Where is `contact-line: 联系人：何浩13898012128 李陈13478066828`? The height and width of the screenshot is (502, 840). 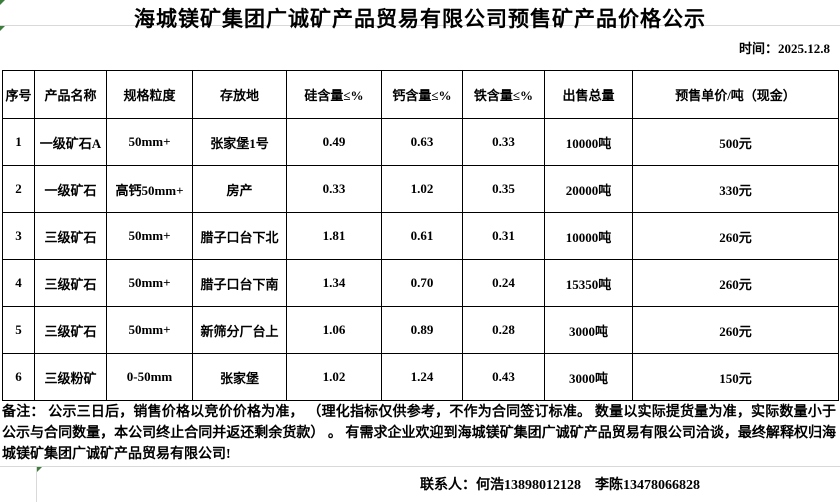 contact-line: 联系人：何浩13898012128 李陈13478066828 is located at coordinates (560, 485).